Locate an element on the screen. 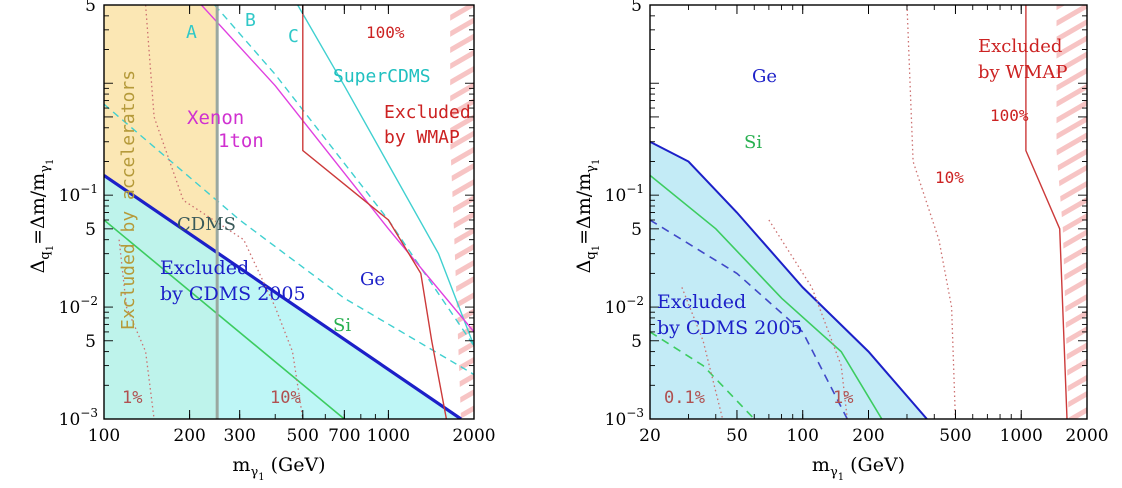  super-cdms-label: SuperCDMS is located at coordinates (382, 76).